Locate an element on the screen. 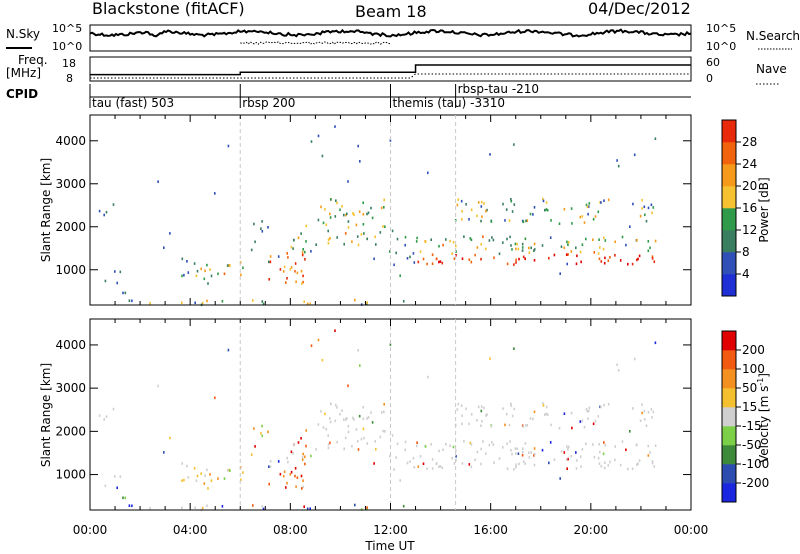  noise-panel: N.Sky 10^5 10^0 10^5 10^0 N.Search is located at coordinates (403, 37).